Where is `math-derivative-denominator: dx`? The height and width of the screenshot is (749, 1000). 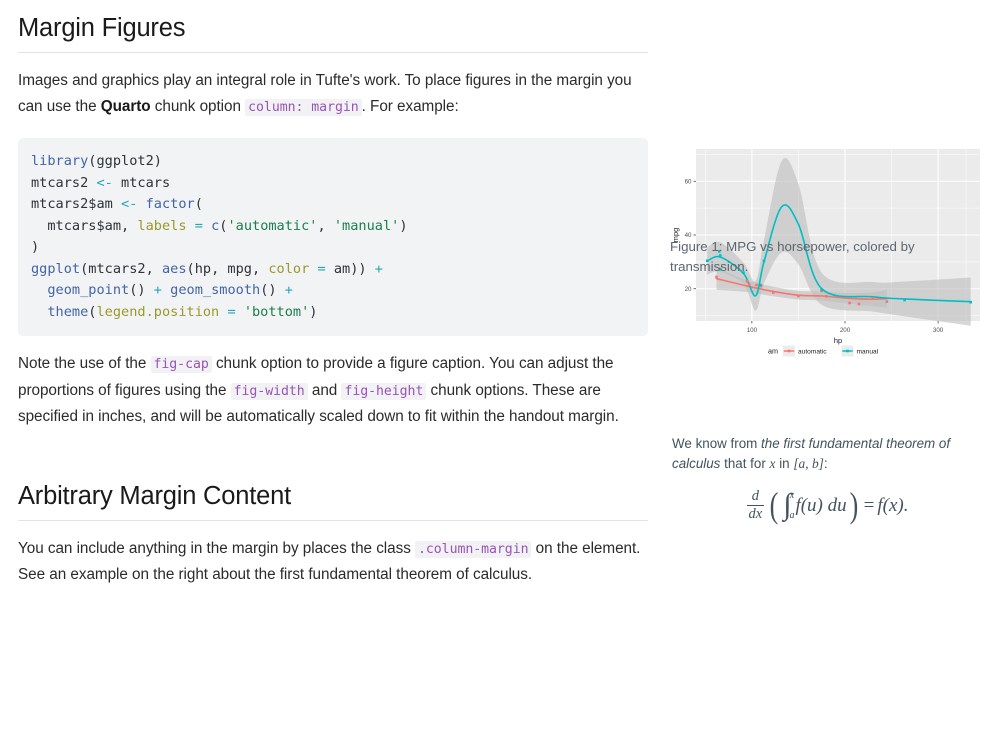
math-derivative-denominator: dx is located at coordinates (755, 514).